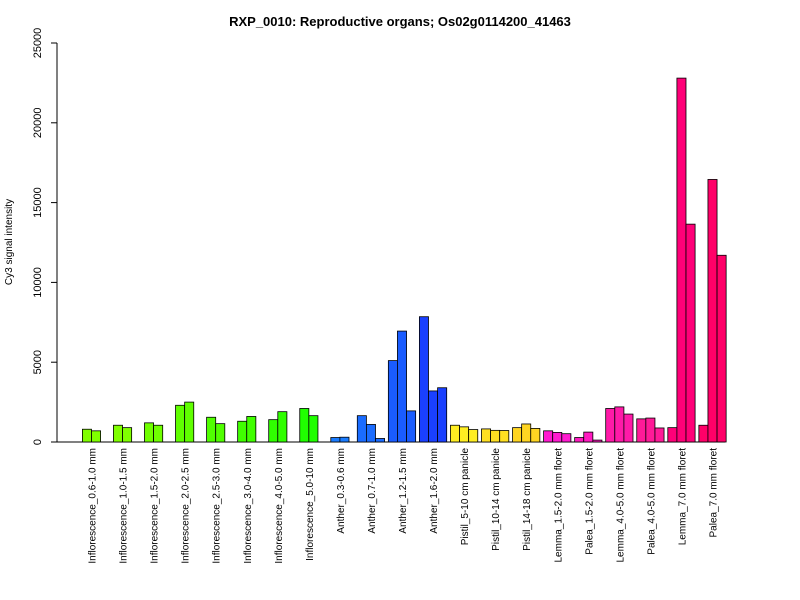 The width and height of the screenshot is (800, 600). What do you see at coordinates (558, 505) in the screenshot?
I see `x-tick-label: Lemma_1.5-2.0 mm floret` at bounding box center [558, 505].